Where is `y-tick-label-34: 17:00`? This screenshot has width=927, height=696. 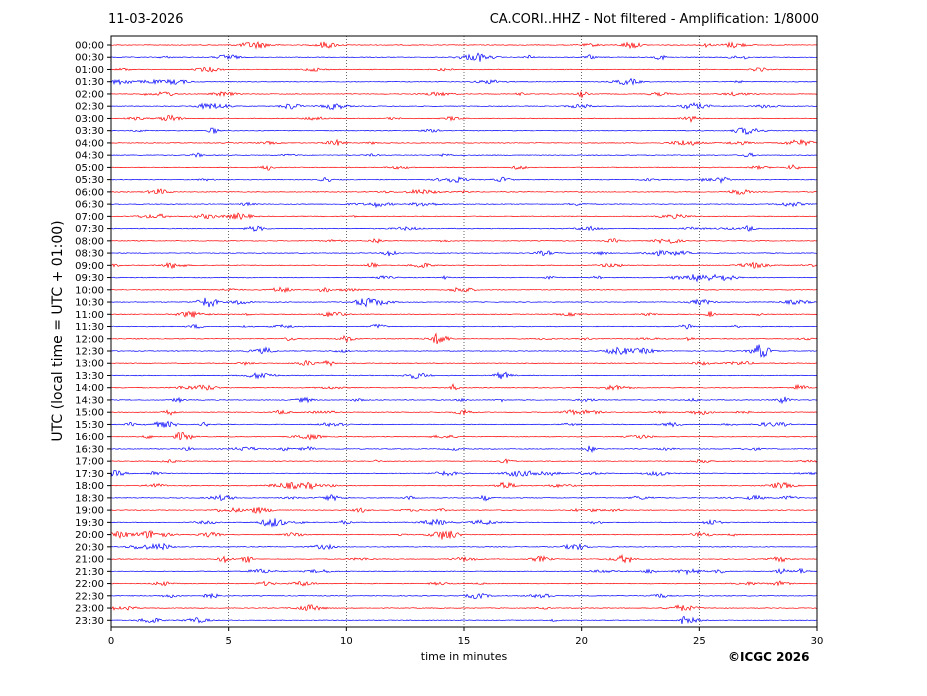 y-tick-label-34: 17:00 is located at coordinates (89, 462).